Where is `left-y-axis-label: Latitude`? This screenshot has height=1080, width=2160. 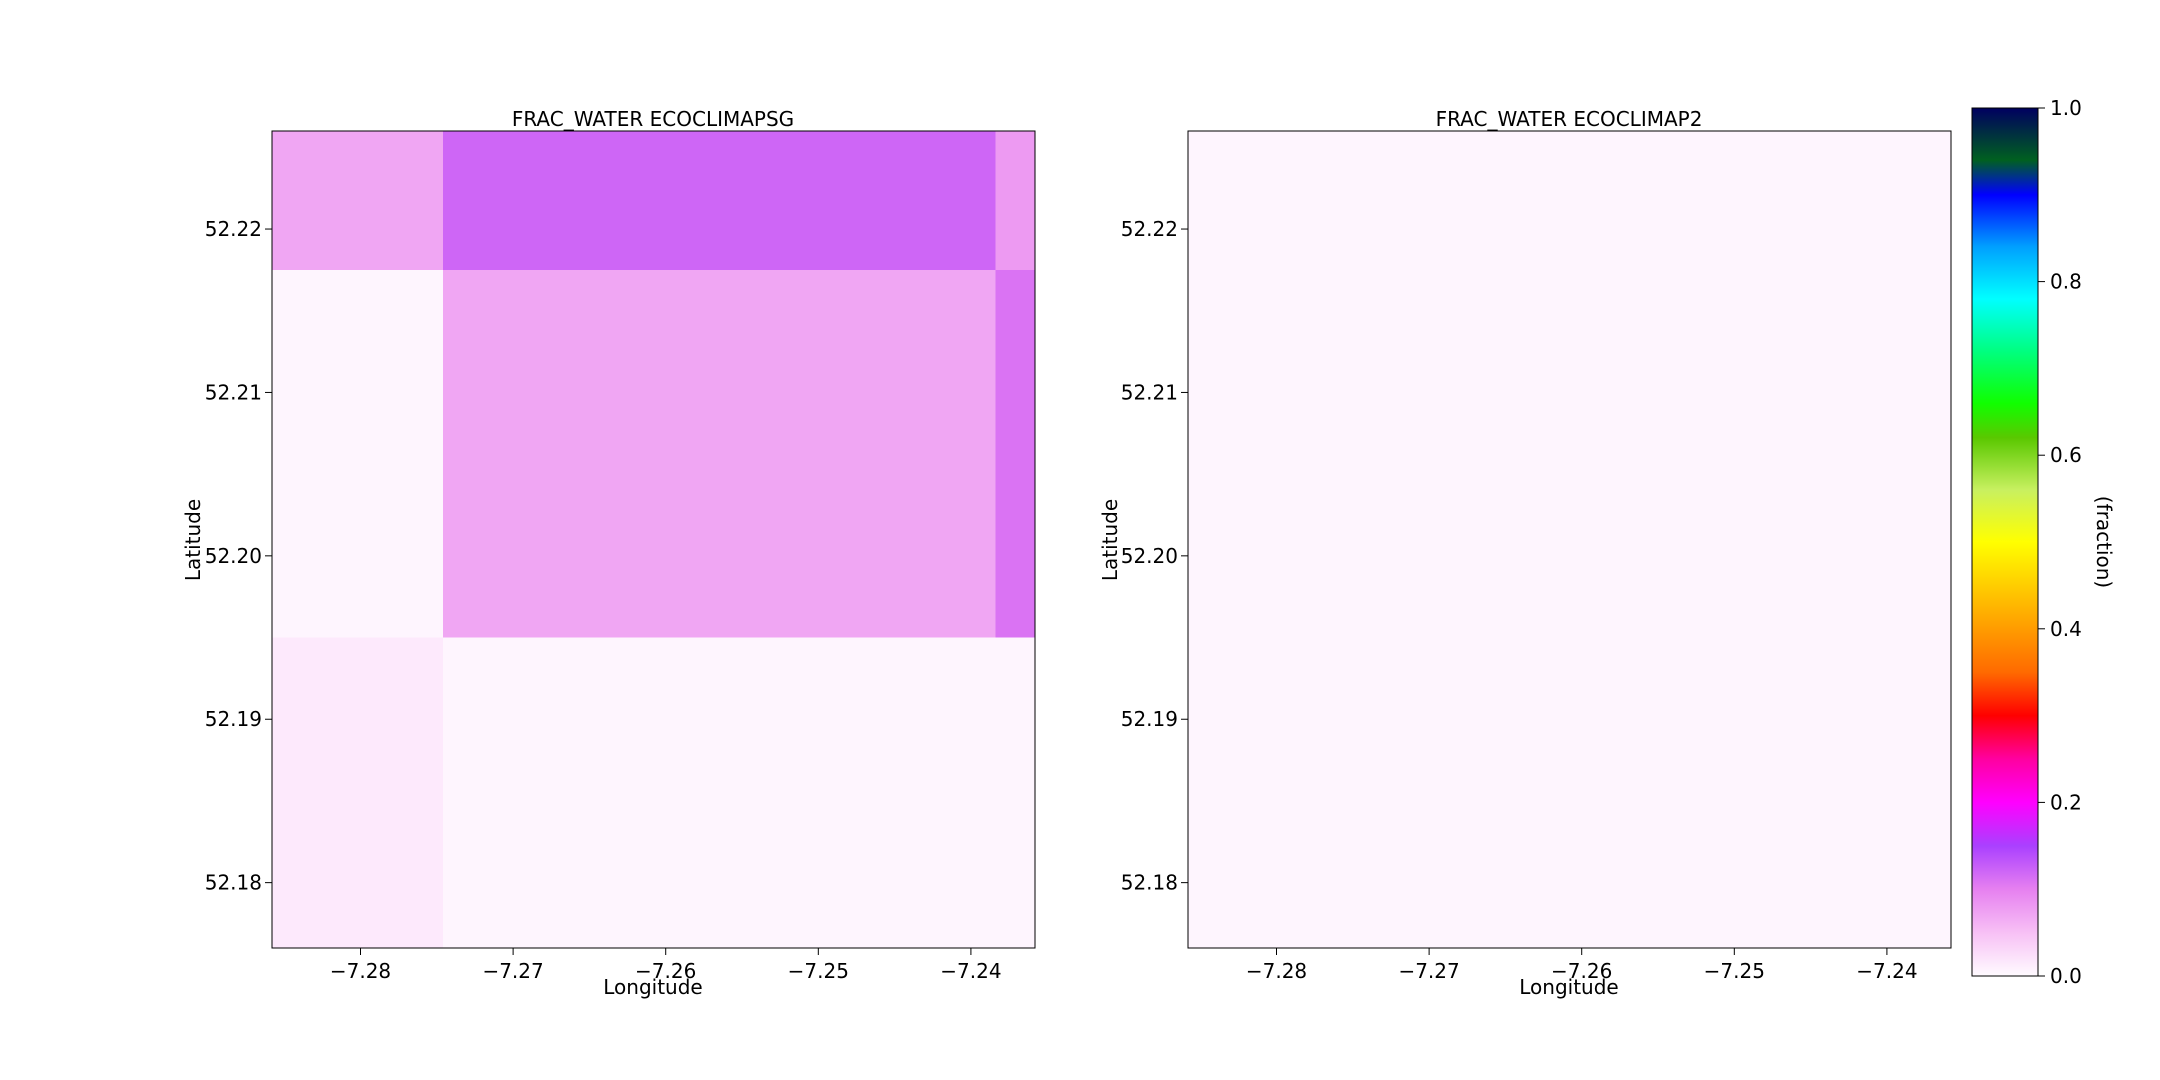
left-y-axis-label: Latitude is located at coordinates (193, 540).